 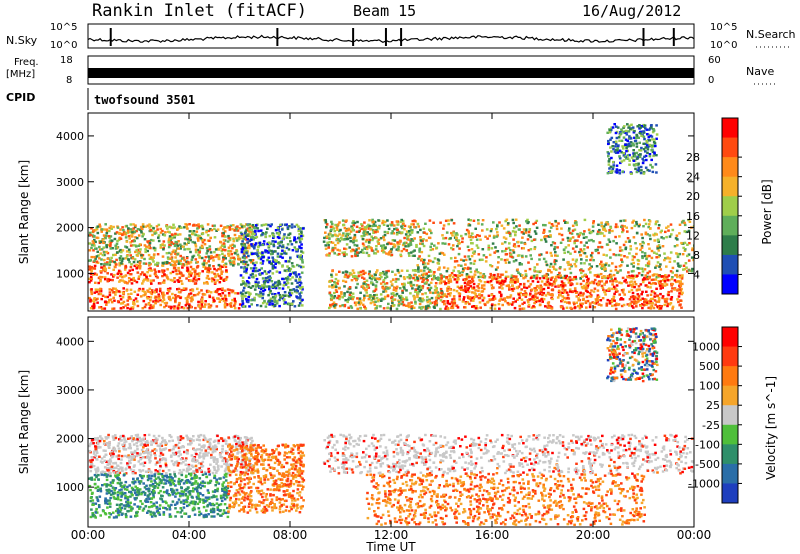 What do you see at coordinates (730, 167) in the screenshot?
I see `colorbar-cell` at bounding box center [730, 167].